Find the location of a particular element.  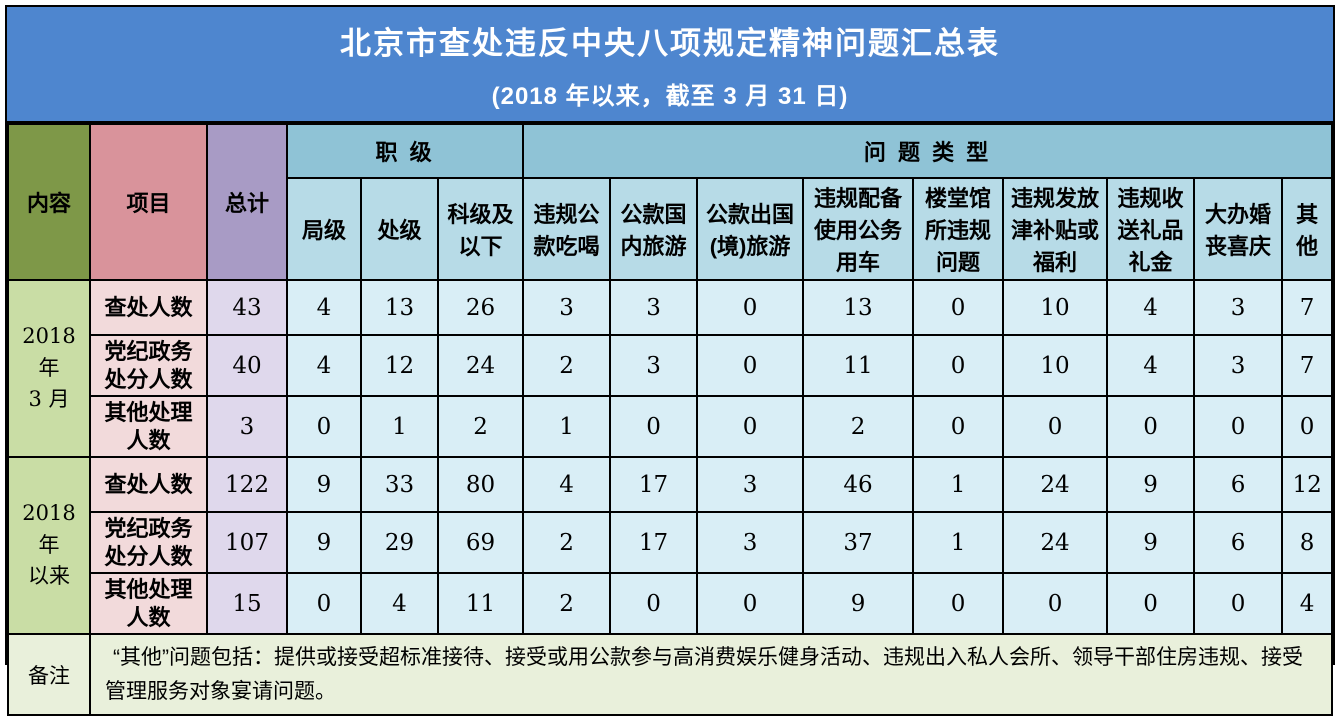

value-cell: 7 is located at coordinates (1307, 307).